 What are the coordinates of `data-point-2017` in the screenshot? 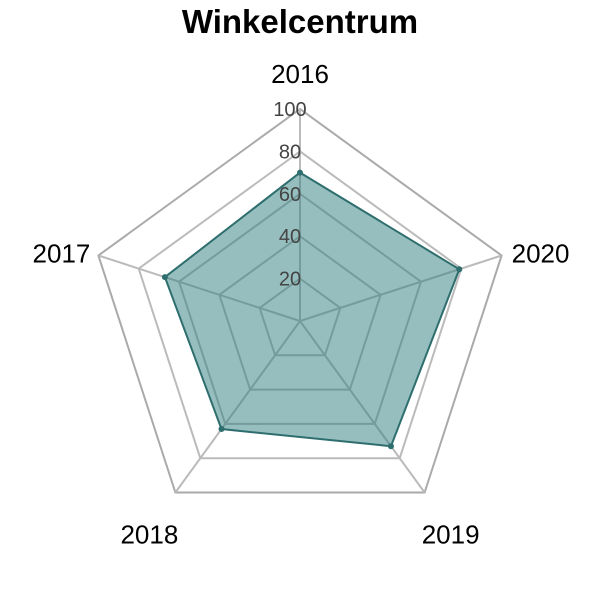 It's located at (164, 277).